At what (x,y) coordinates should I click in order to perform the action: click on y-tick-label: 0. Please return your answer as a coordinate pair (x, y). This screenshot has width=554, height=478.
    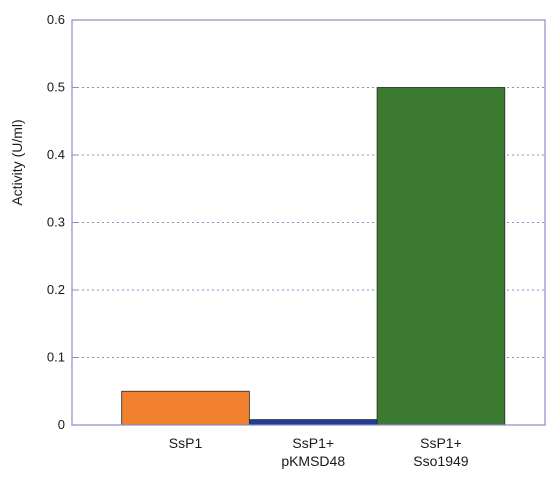
    Looking at the image, I should click on (61, 424).